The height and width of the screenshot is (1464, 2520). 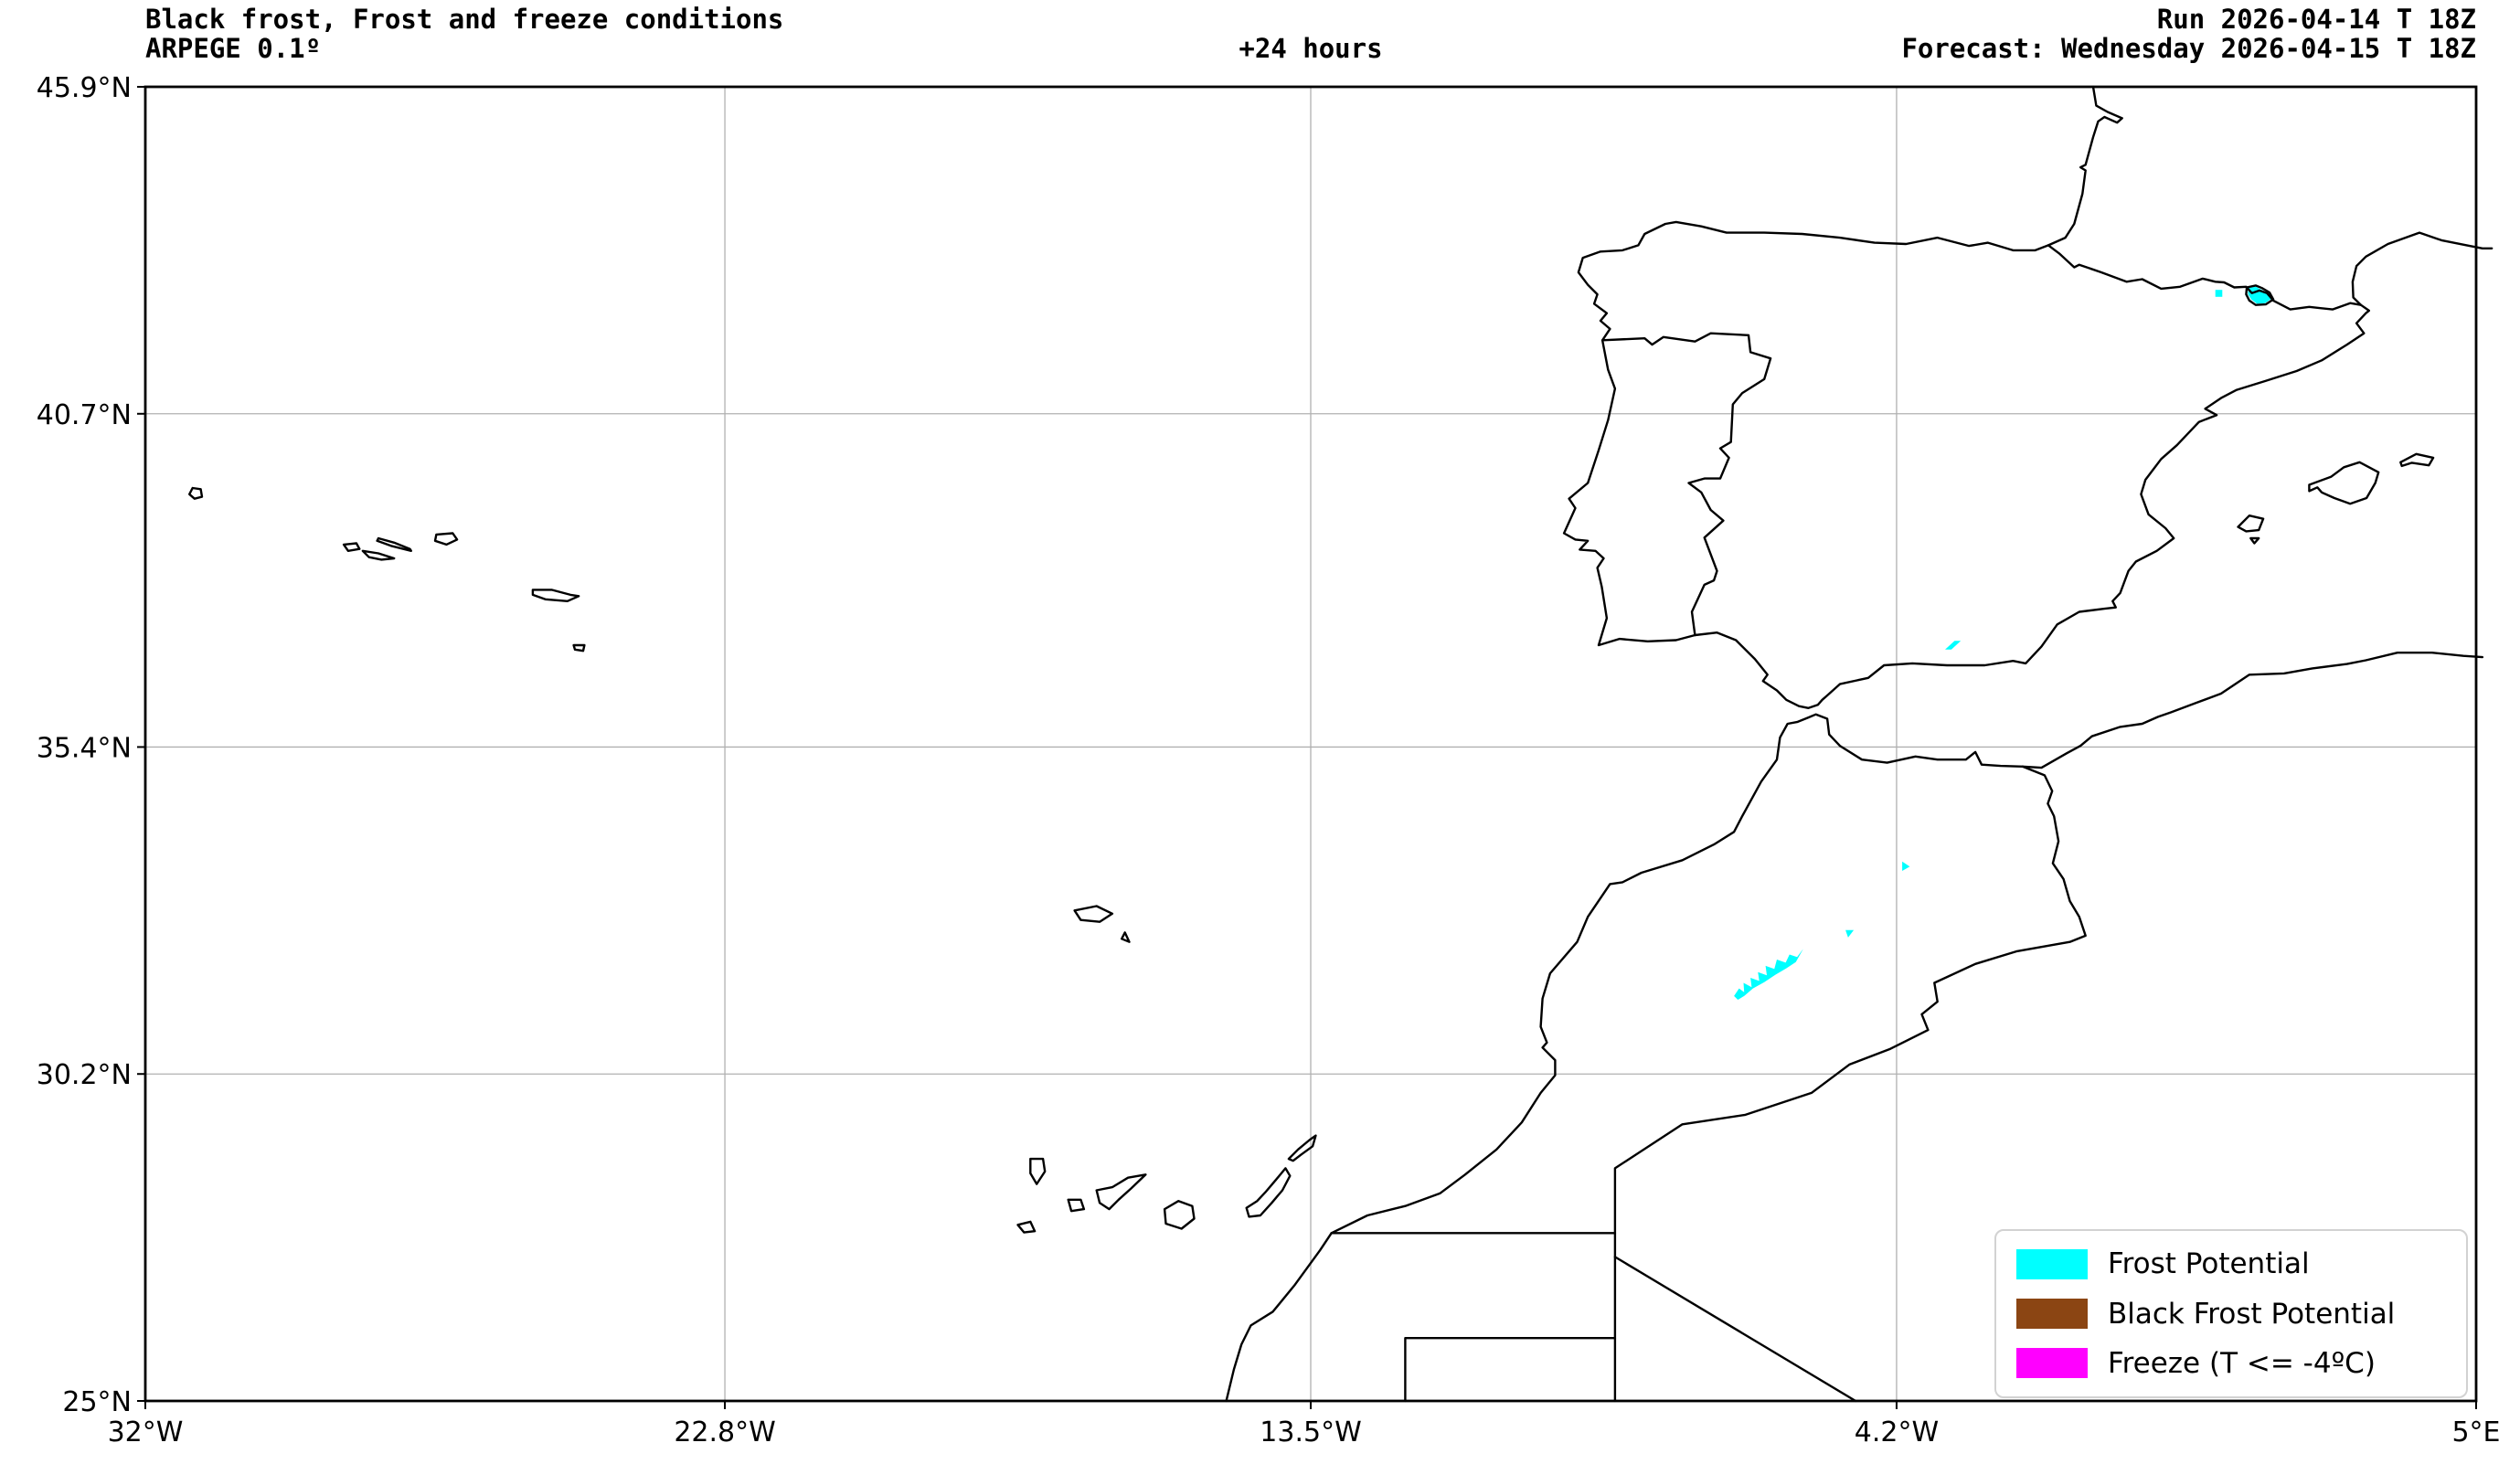 What do you see at coordinates (579, 647) in the screenshot?
I see `santa-maria-island` at bounding box center [579, 647].